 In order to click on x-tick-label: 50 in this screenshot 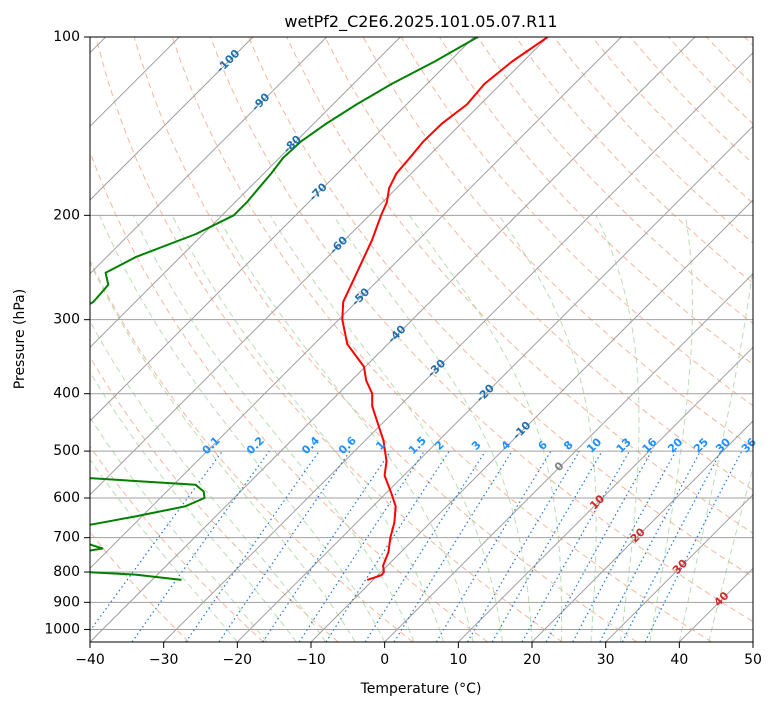, I will do `click(753, 660)`.